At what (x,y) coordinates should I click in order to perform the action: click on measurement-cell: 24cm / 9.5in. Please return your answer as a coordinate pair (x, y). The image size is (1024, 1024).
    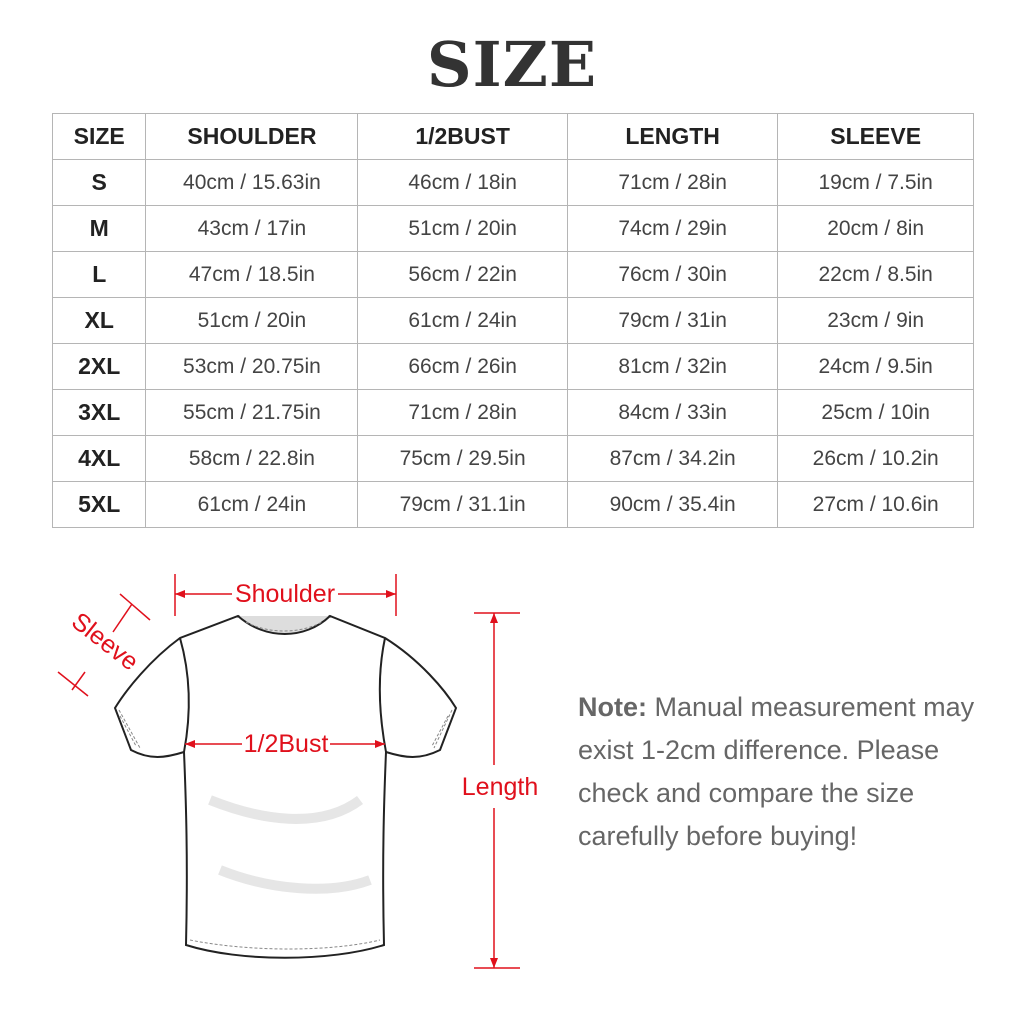
    Looking at the image, I should click on (875, 366).